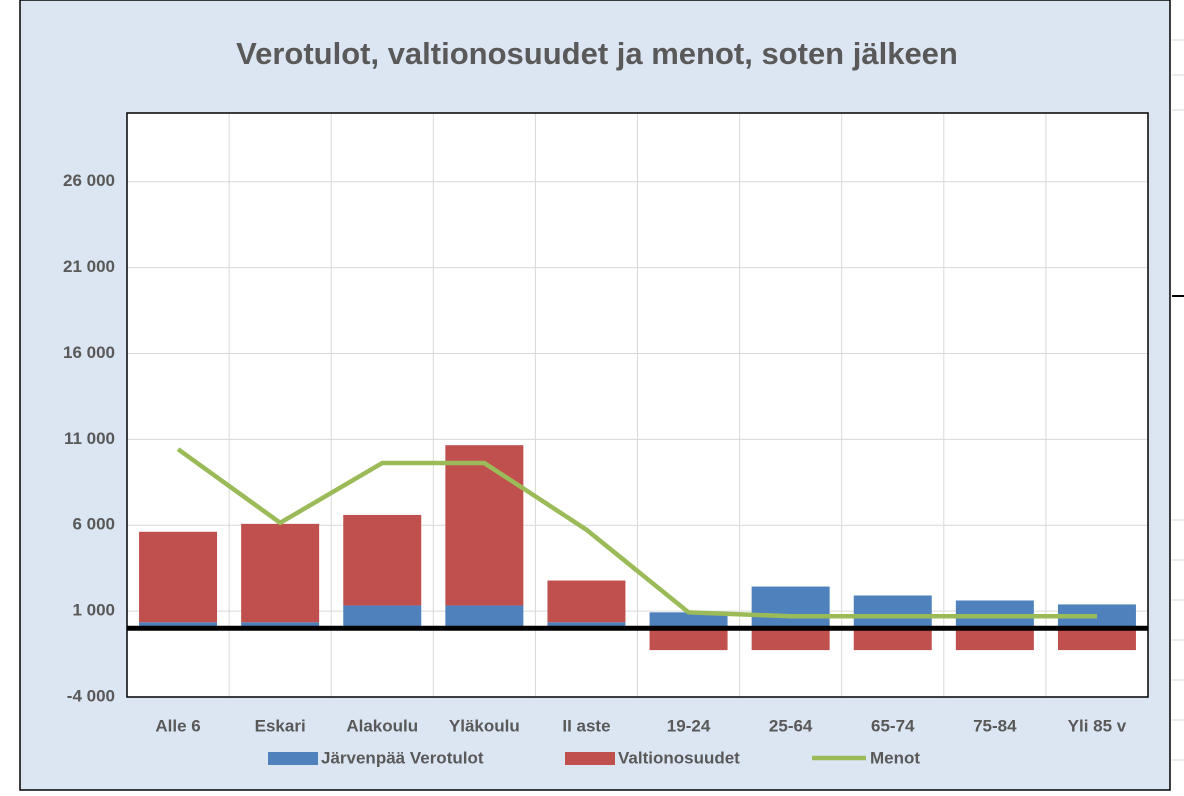  What do you see at coordinates (280, 725) in the screenshot?
I see `x-tick-label: Eskari` at bounding box center [280, 725].